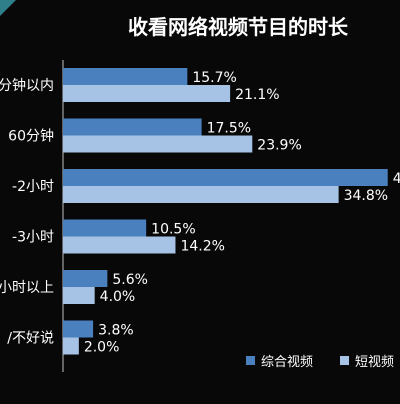 Image resolution: width=400 pixels, height=404 pixels. What do you see at coordinates (202, 247) in the screenshot?
I see `data-label-series-2: 14.2%` at bounding box center [202, 247].